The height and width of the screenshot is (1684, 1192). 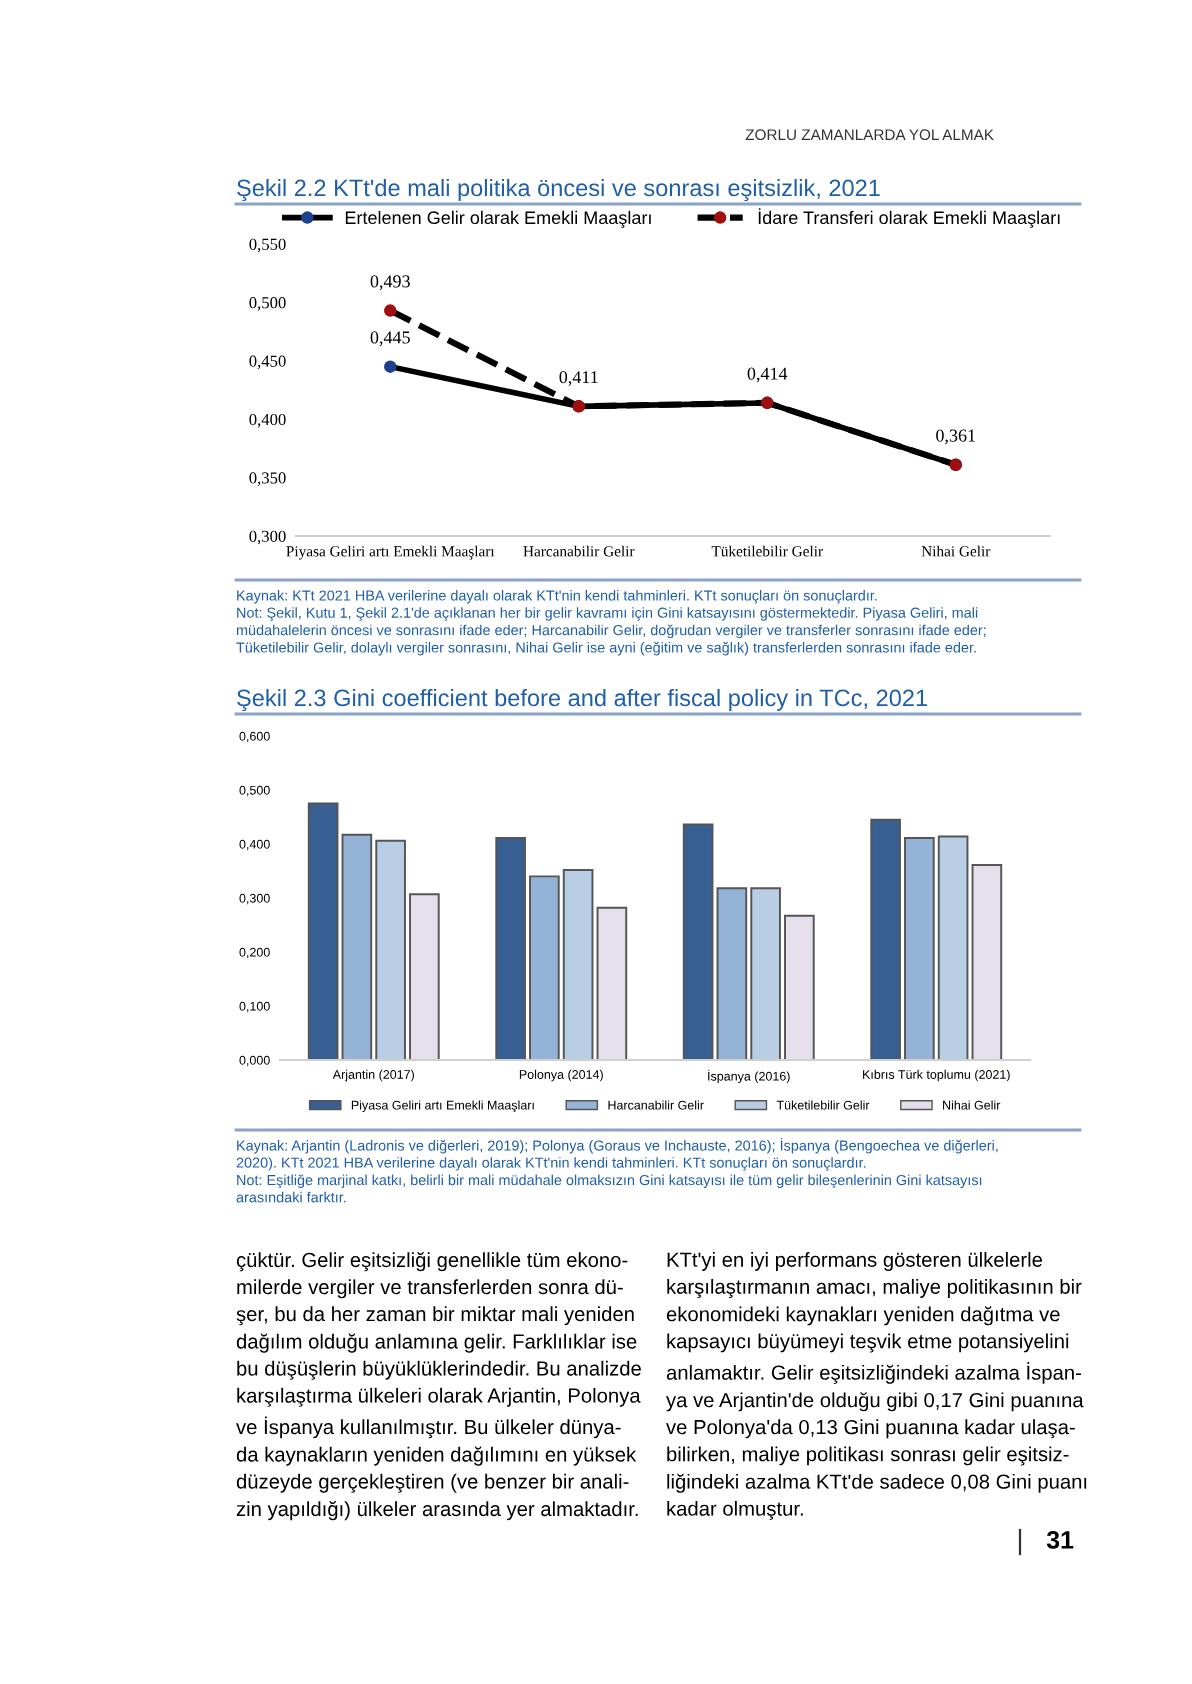 I want to click on data-label: 0,361, so click(x=955, y=437).